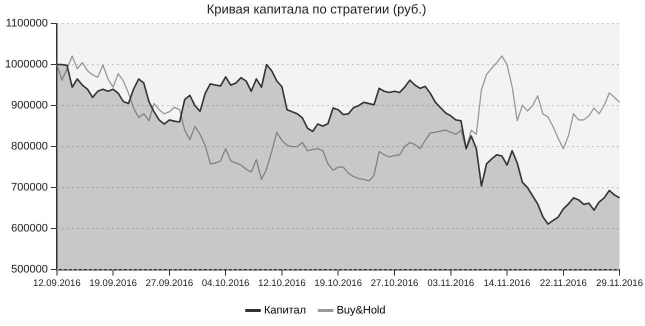  I want to click on y-tick-label: 1000000, so click(26, 64).